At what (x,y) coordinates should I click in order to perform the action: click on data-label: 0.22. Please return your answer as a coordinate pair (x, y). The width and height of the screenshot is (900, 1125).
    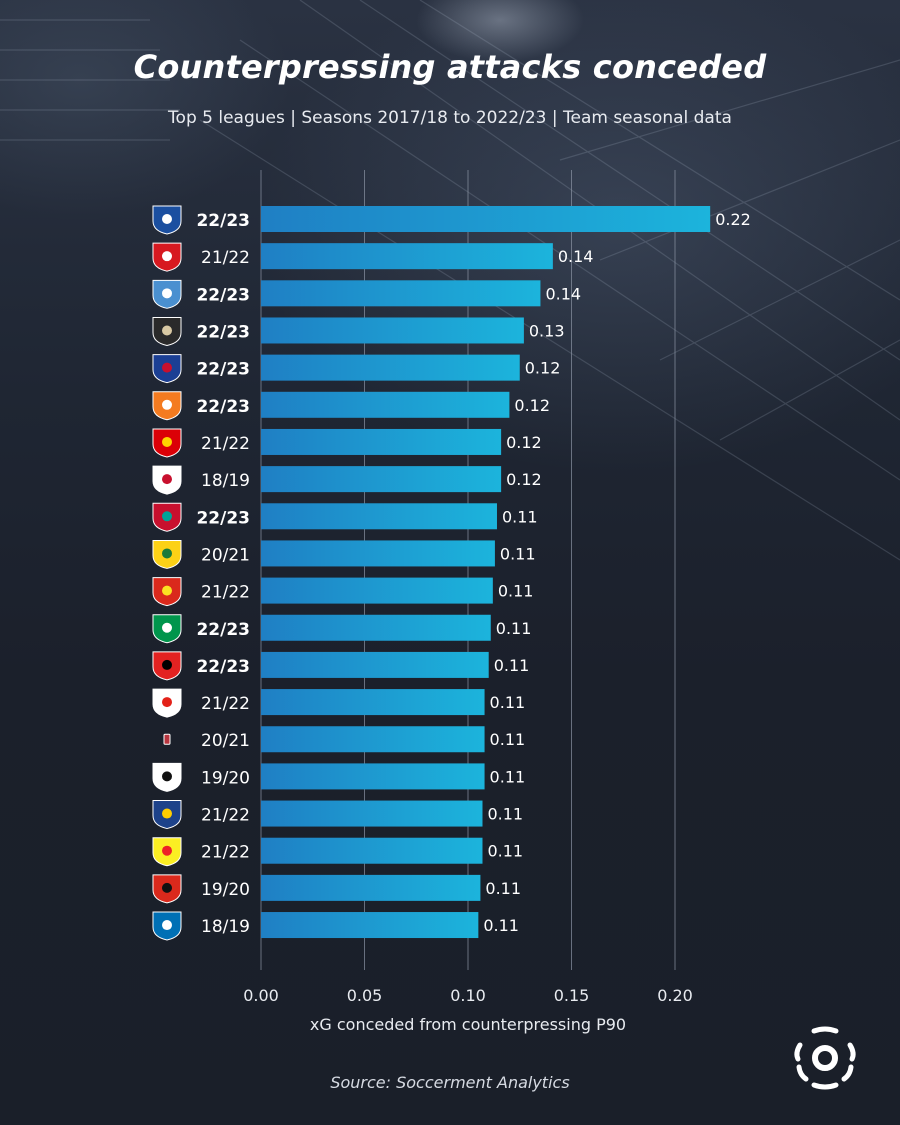
    Looking at the image, I should click on (733, 219).